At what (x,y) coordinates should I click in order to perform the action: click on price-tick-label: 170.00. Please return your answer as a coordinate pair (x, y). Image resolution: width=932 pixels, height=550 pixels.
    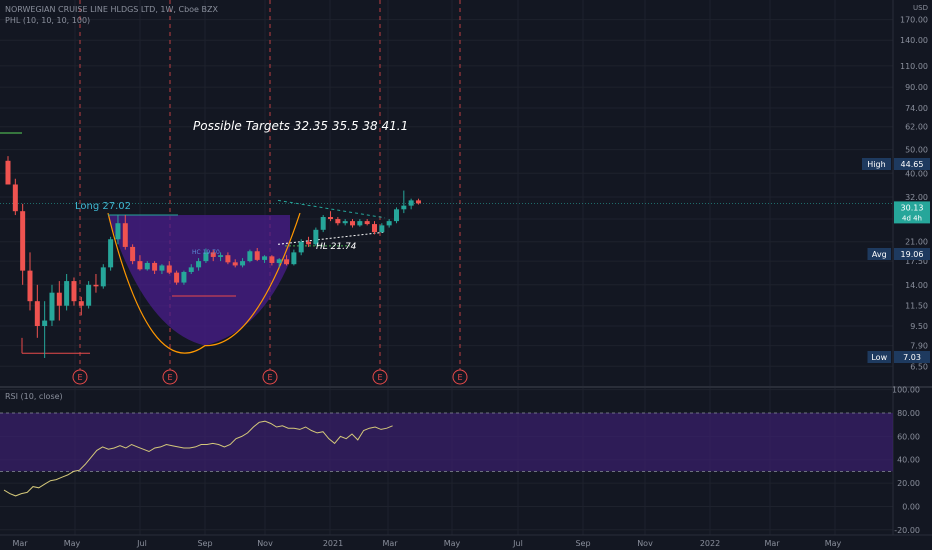
    Looking at the image, I should click on (914, 20).